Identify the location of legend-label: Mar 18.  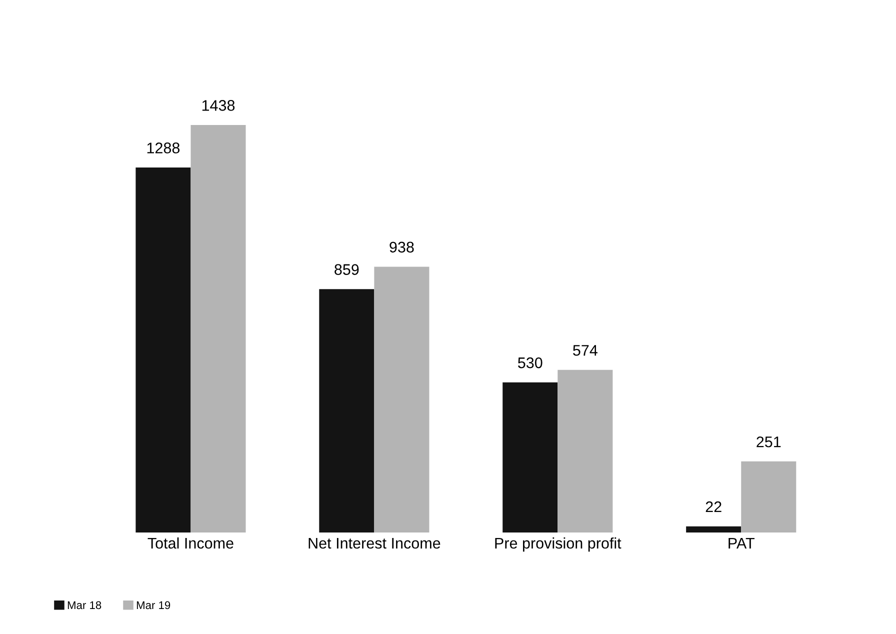
(85, 605).